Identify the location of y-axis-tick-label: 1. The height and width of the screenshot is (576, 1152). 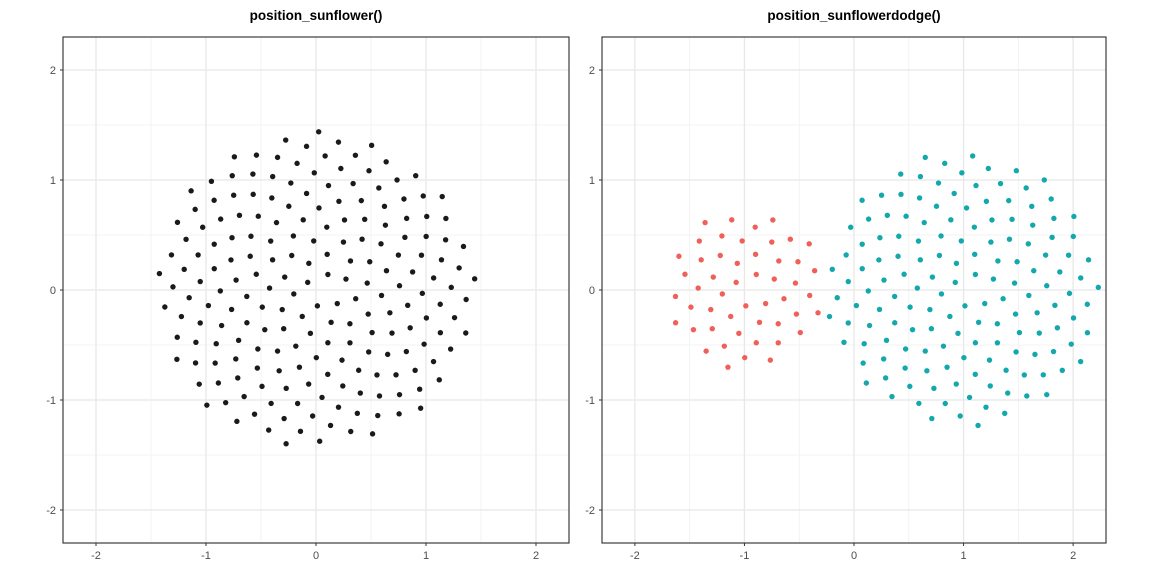
(53, 181).